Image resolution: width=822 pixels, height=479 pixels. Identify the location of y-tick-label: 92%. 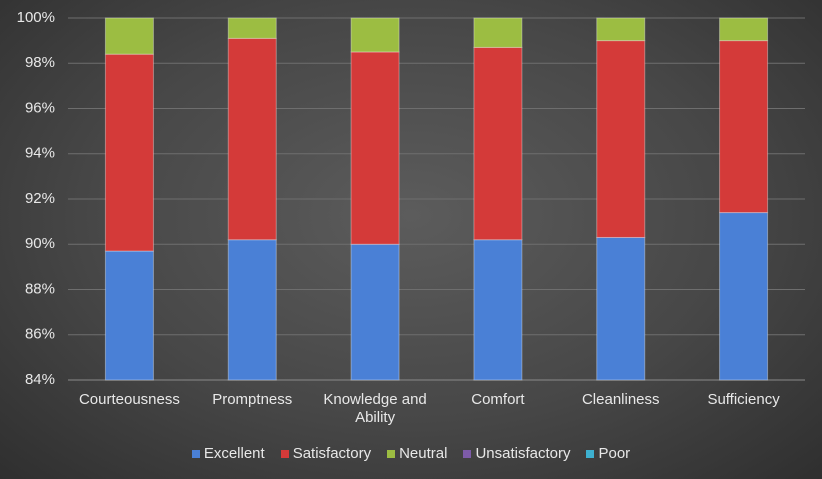
(40, 198).